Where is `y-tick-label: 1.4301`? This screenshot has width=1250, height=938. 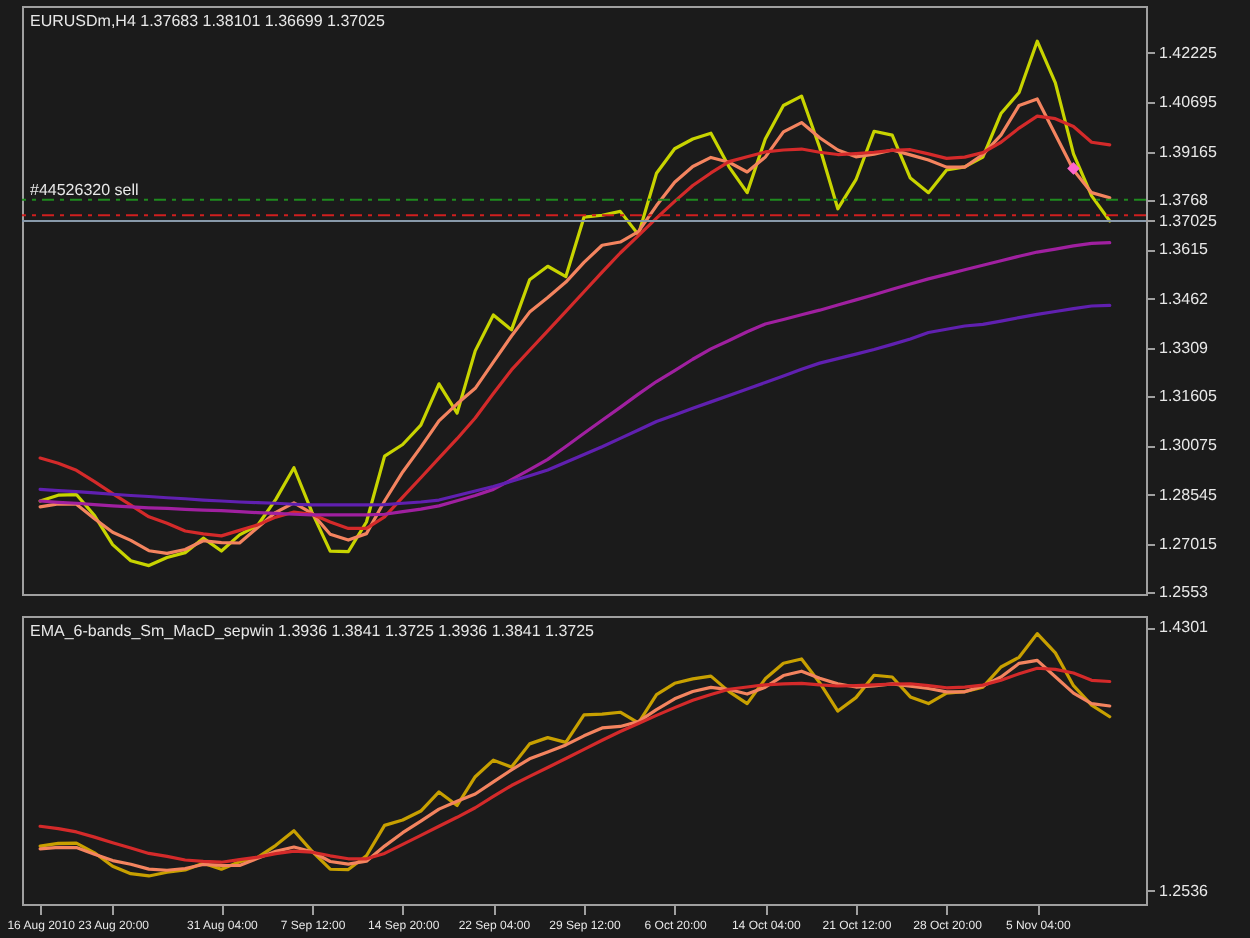
y-tick-label: 1.4301 is located at coordinates (1184, 627).